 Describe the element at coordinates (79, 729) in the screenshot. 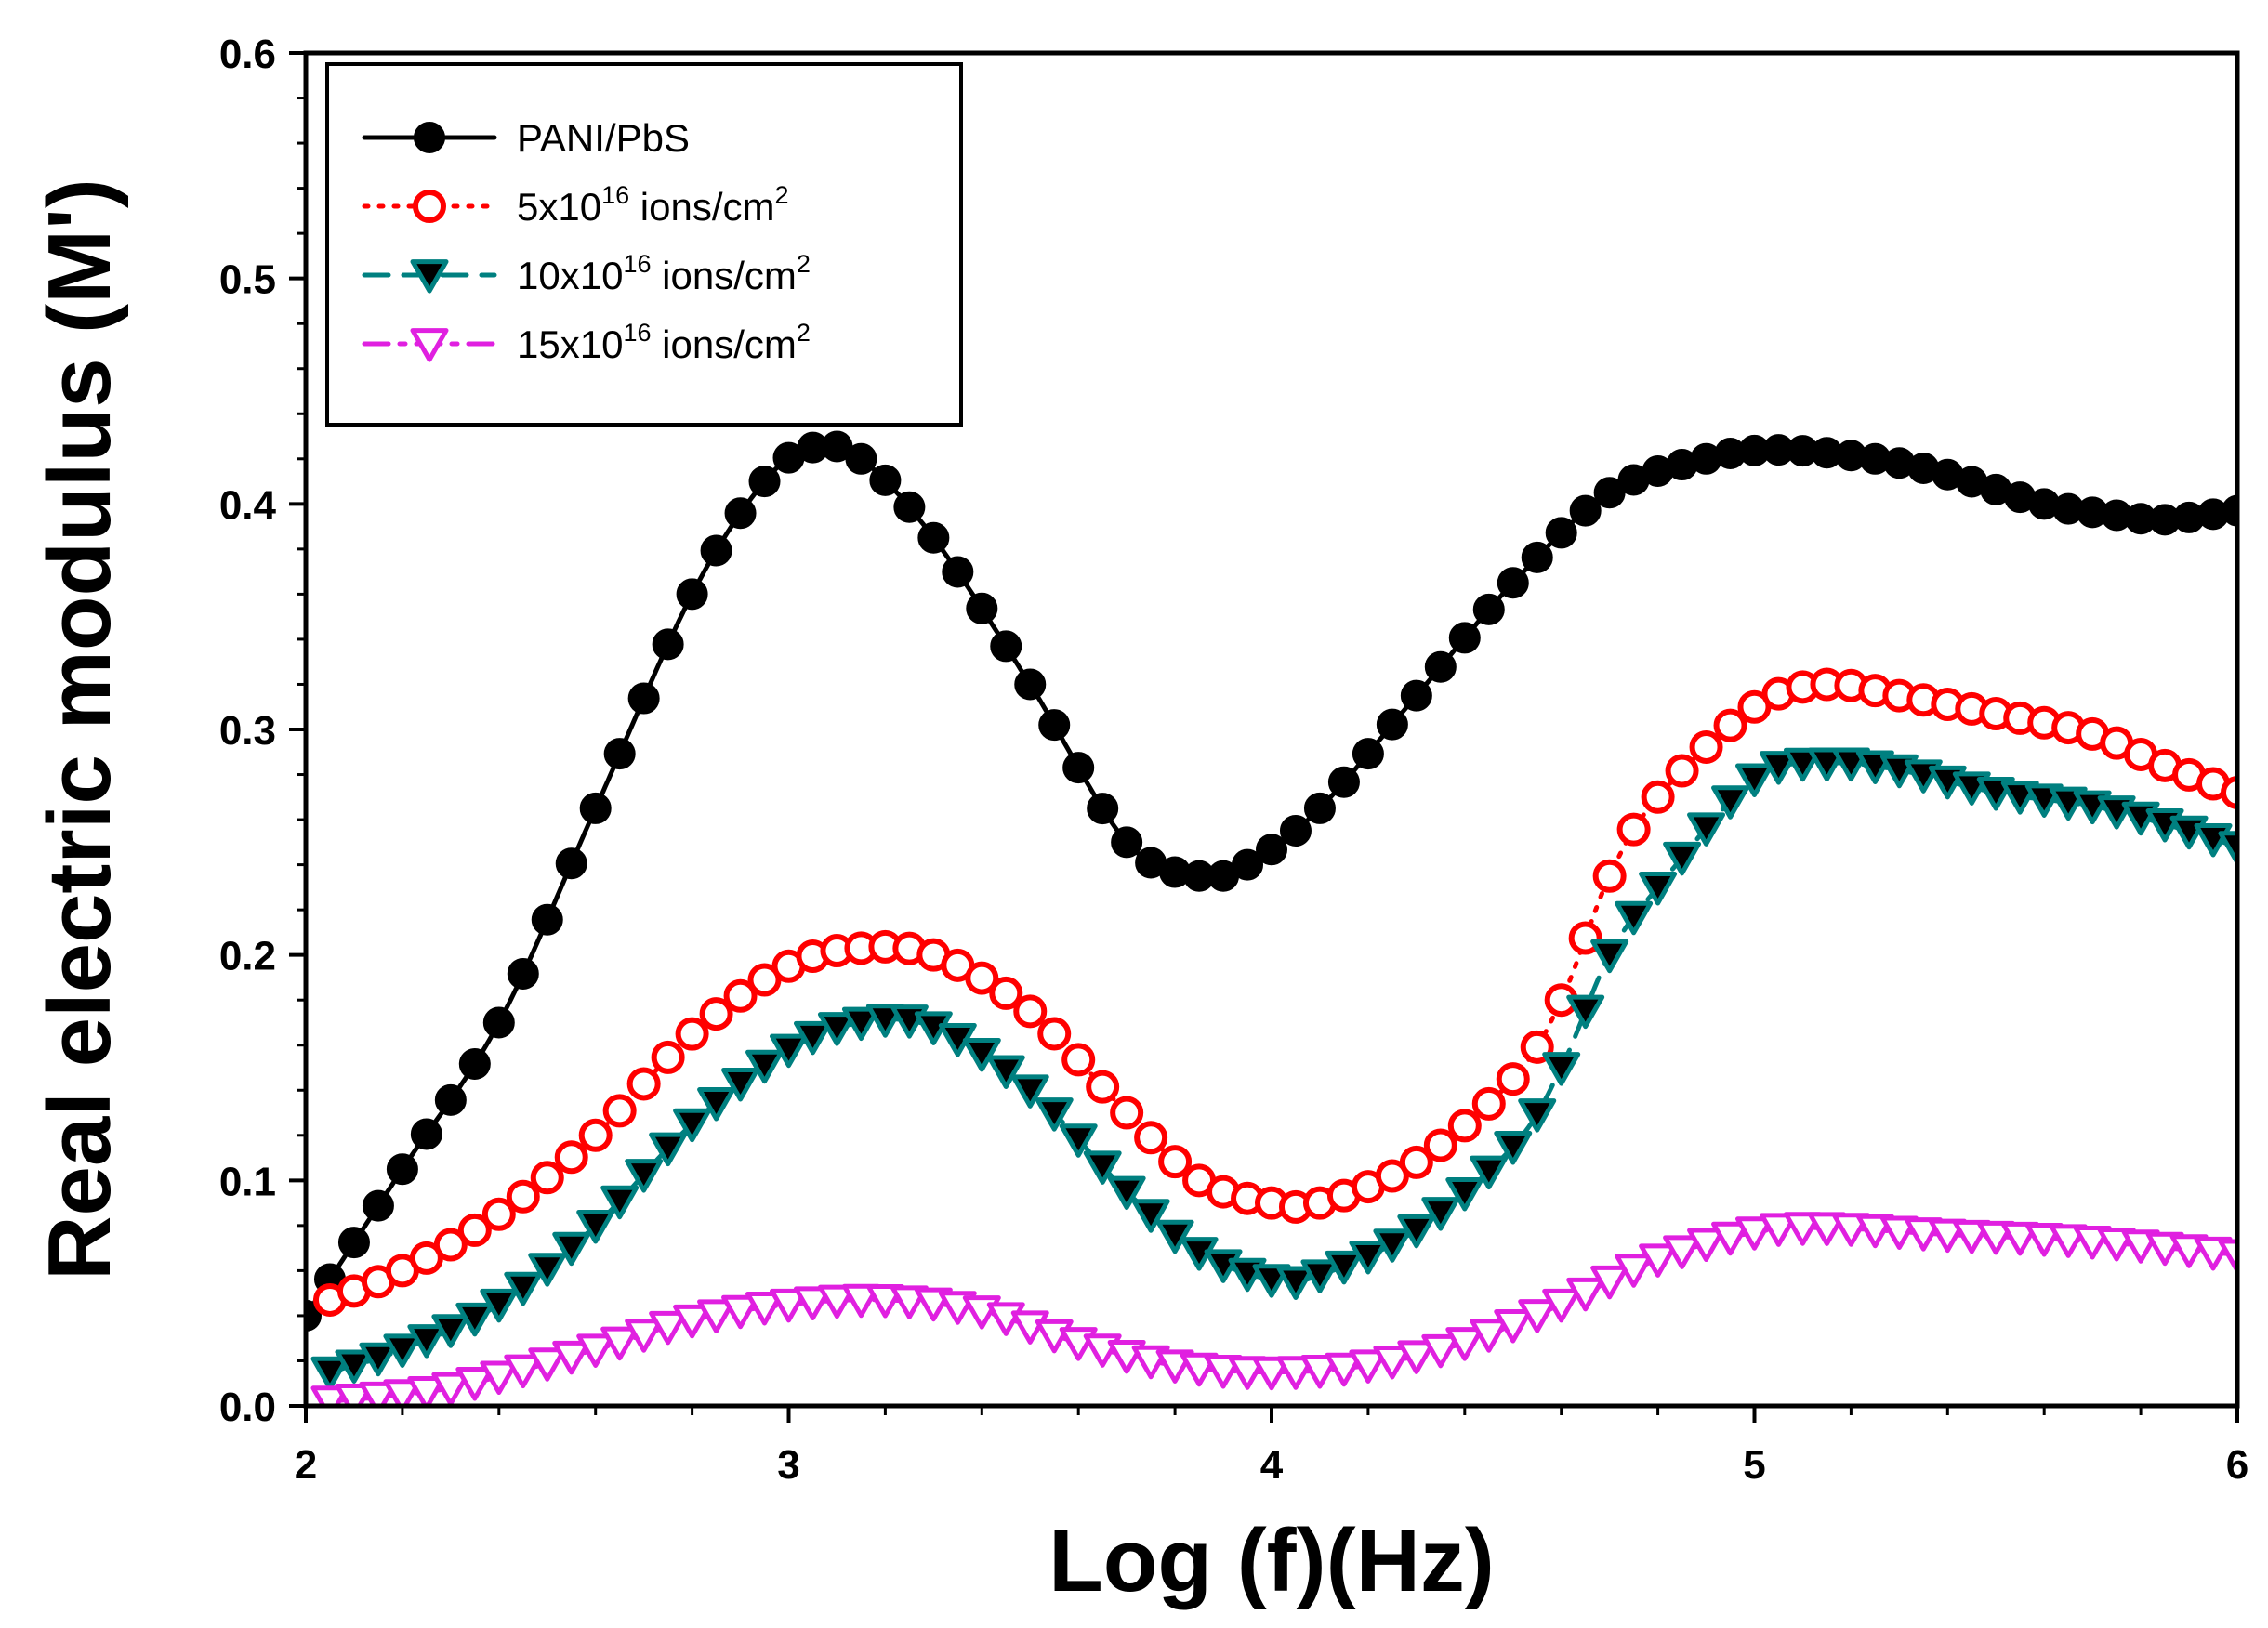

I see `y-axis-title: Real electric modulus (M')` at that location.